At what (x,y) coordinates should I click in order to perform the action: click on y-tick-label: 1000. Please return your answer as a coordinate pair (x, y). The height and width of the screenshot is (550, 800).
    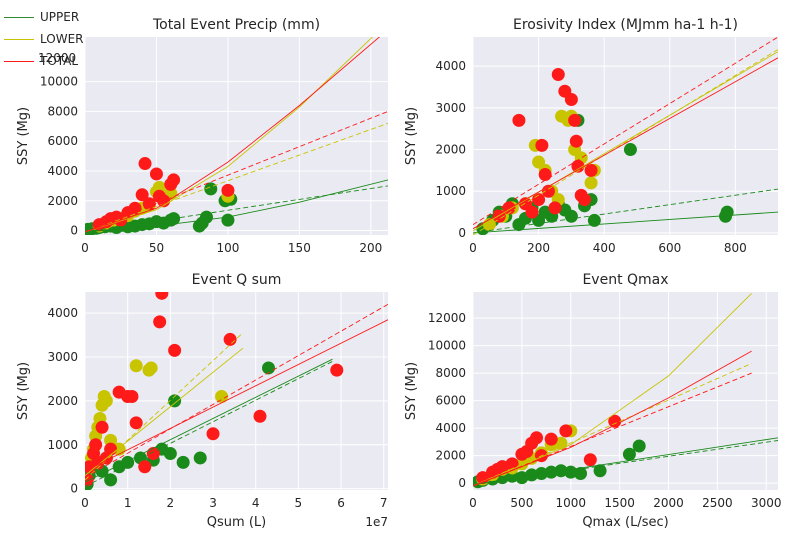
    Looking at the image, I should click on (62, 445).